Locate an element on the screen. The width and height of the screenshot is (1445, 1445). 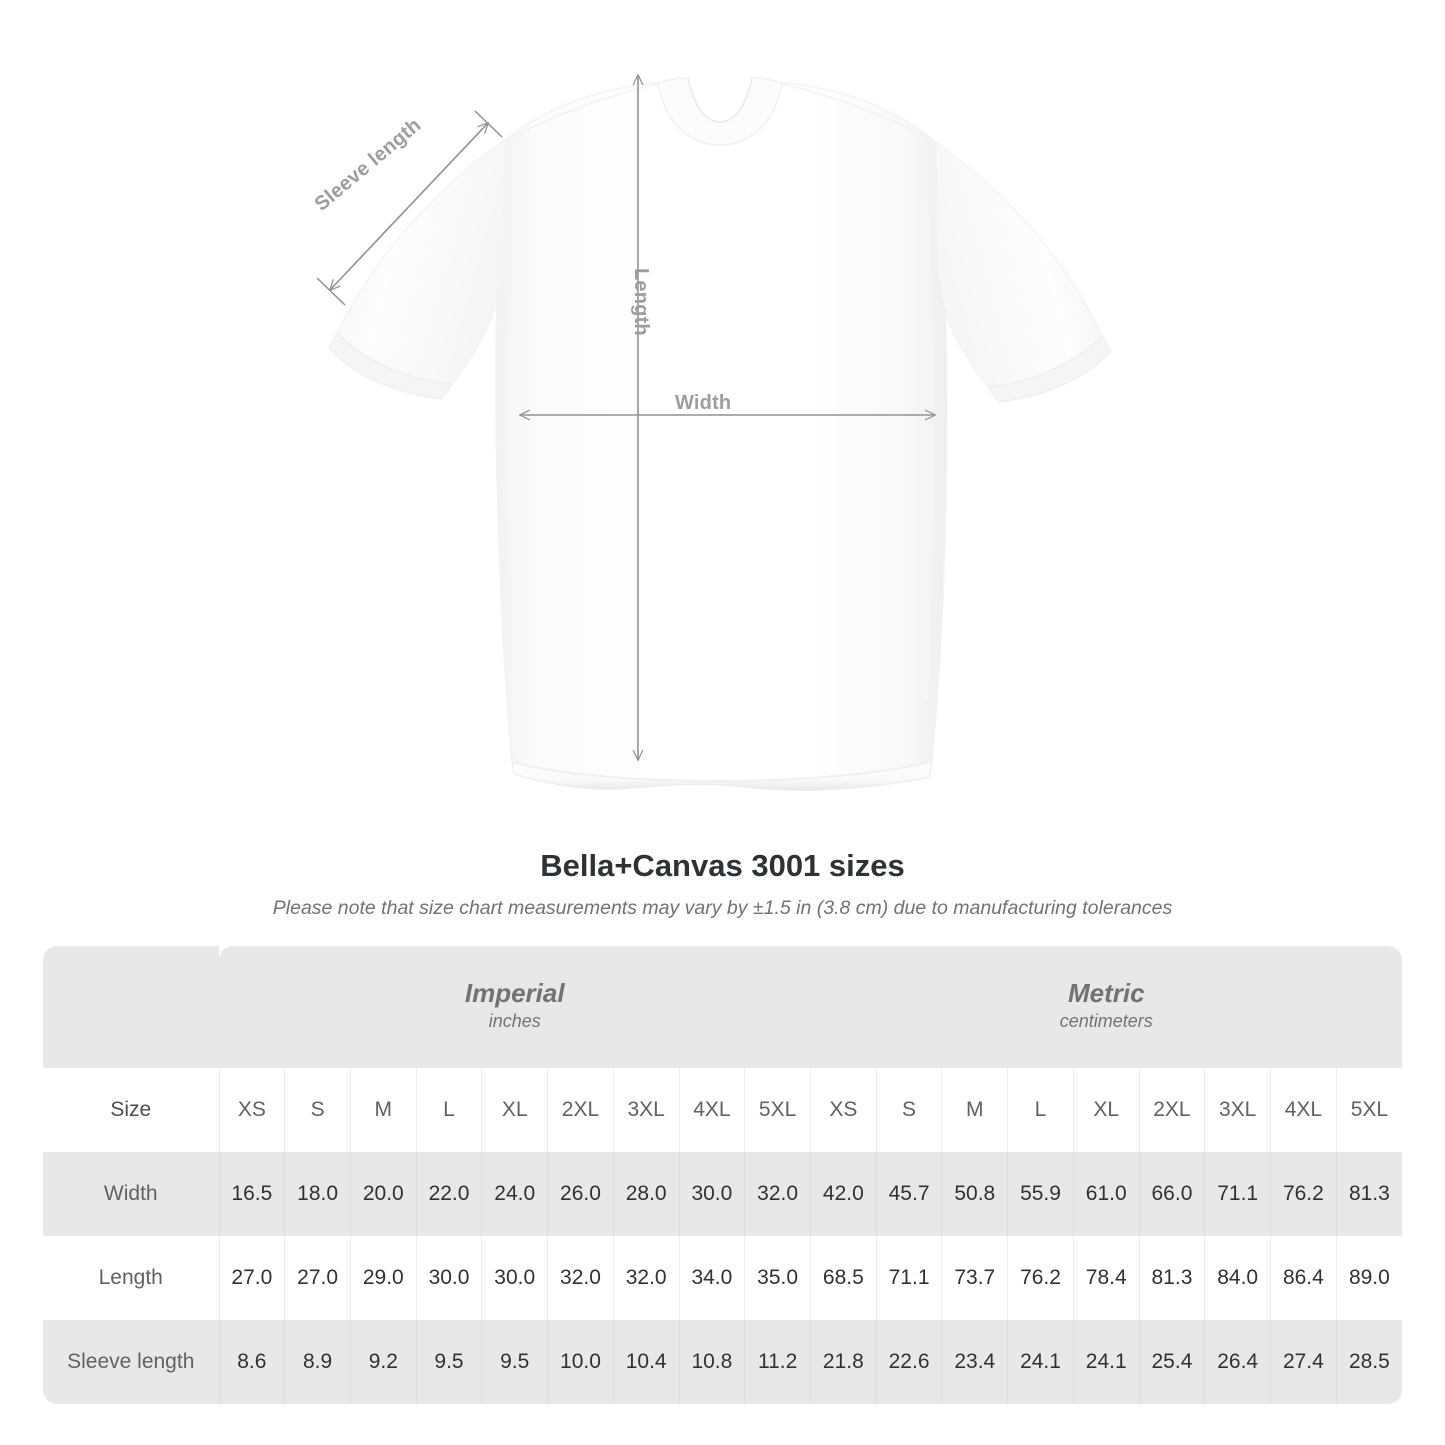
measurement-cell: 8.6 is located at coordinates (251, 1362).